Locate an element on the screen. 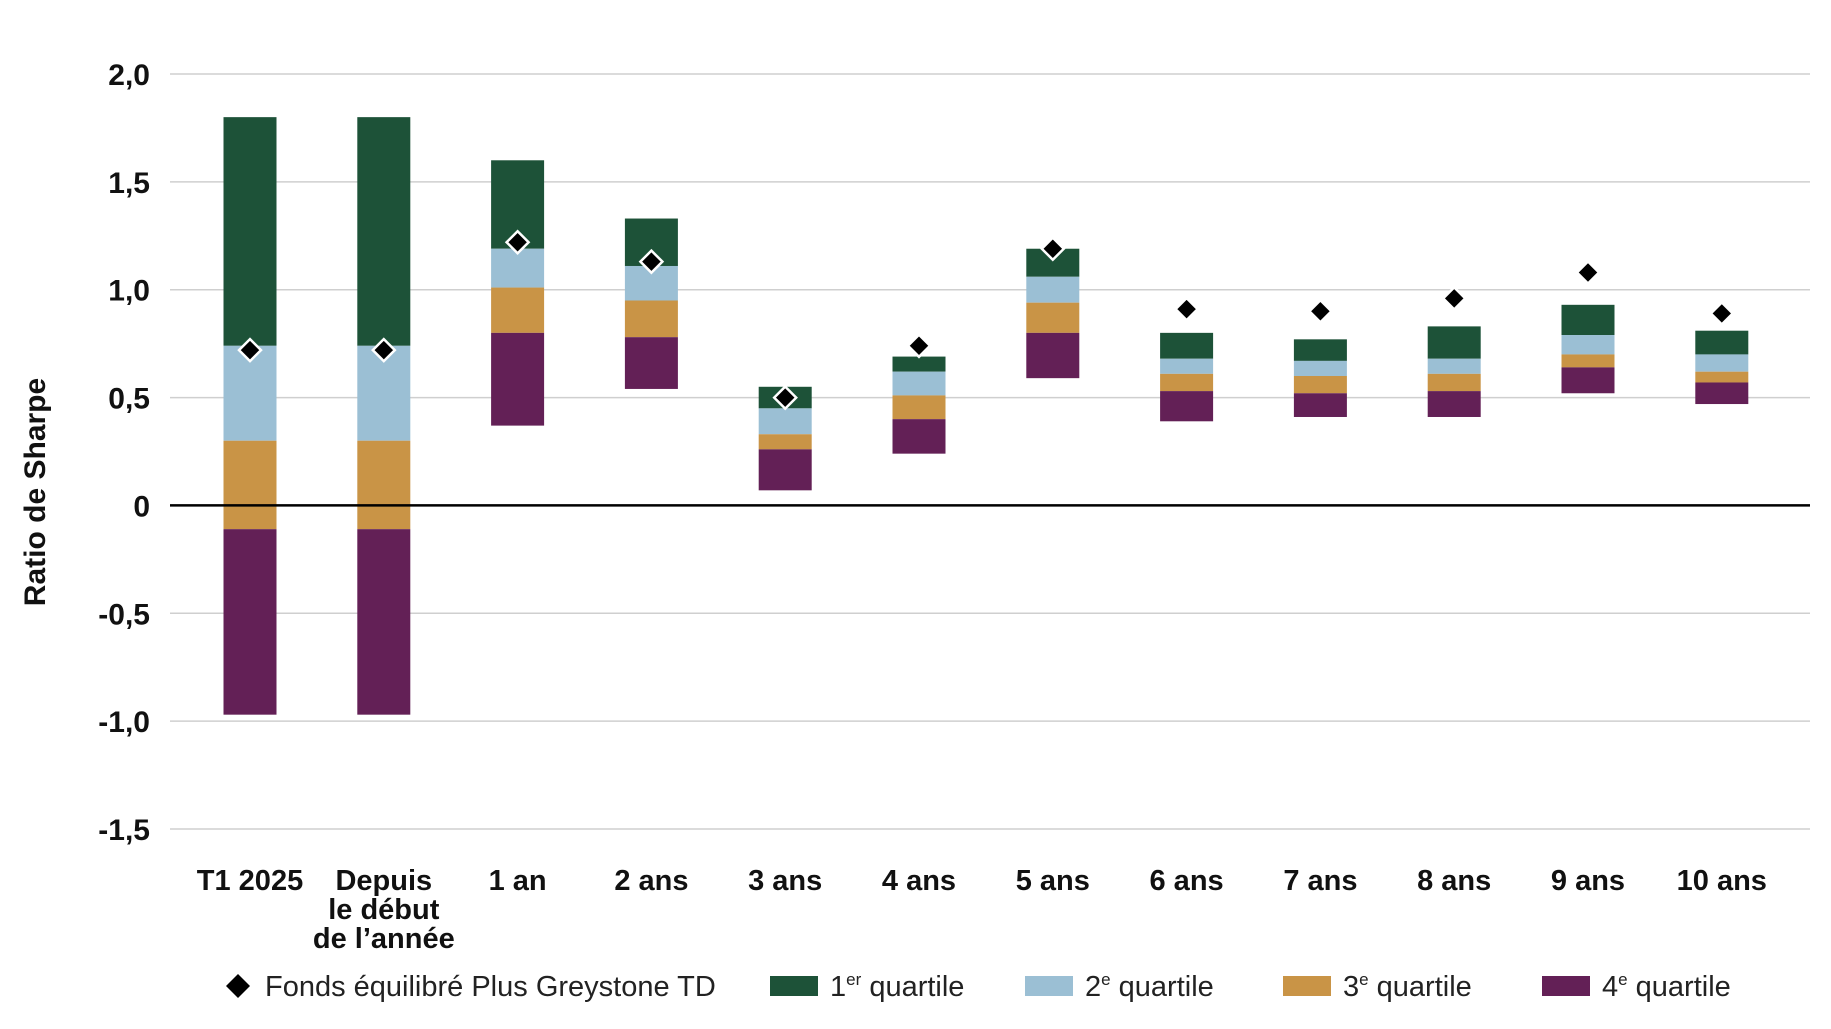 Image resolution: width=1831 pixels, height=1029 pixels. x-category-label: 4 ans is located at coordinates (919, 881).